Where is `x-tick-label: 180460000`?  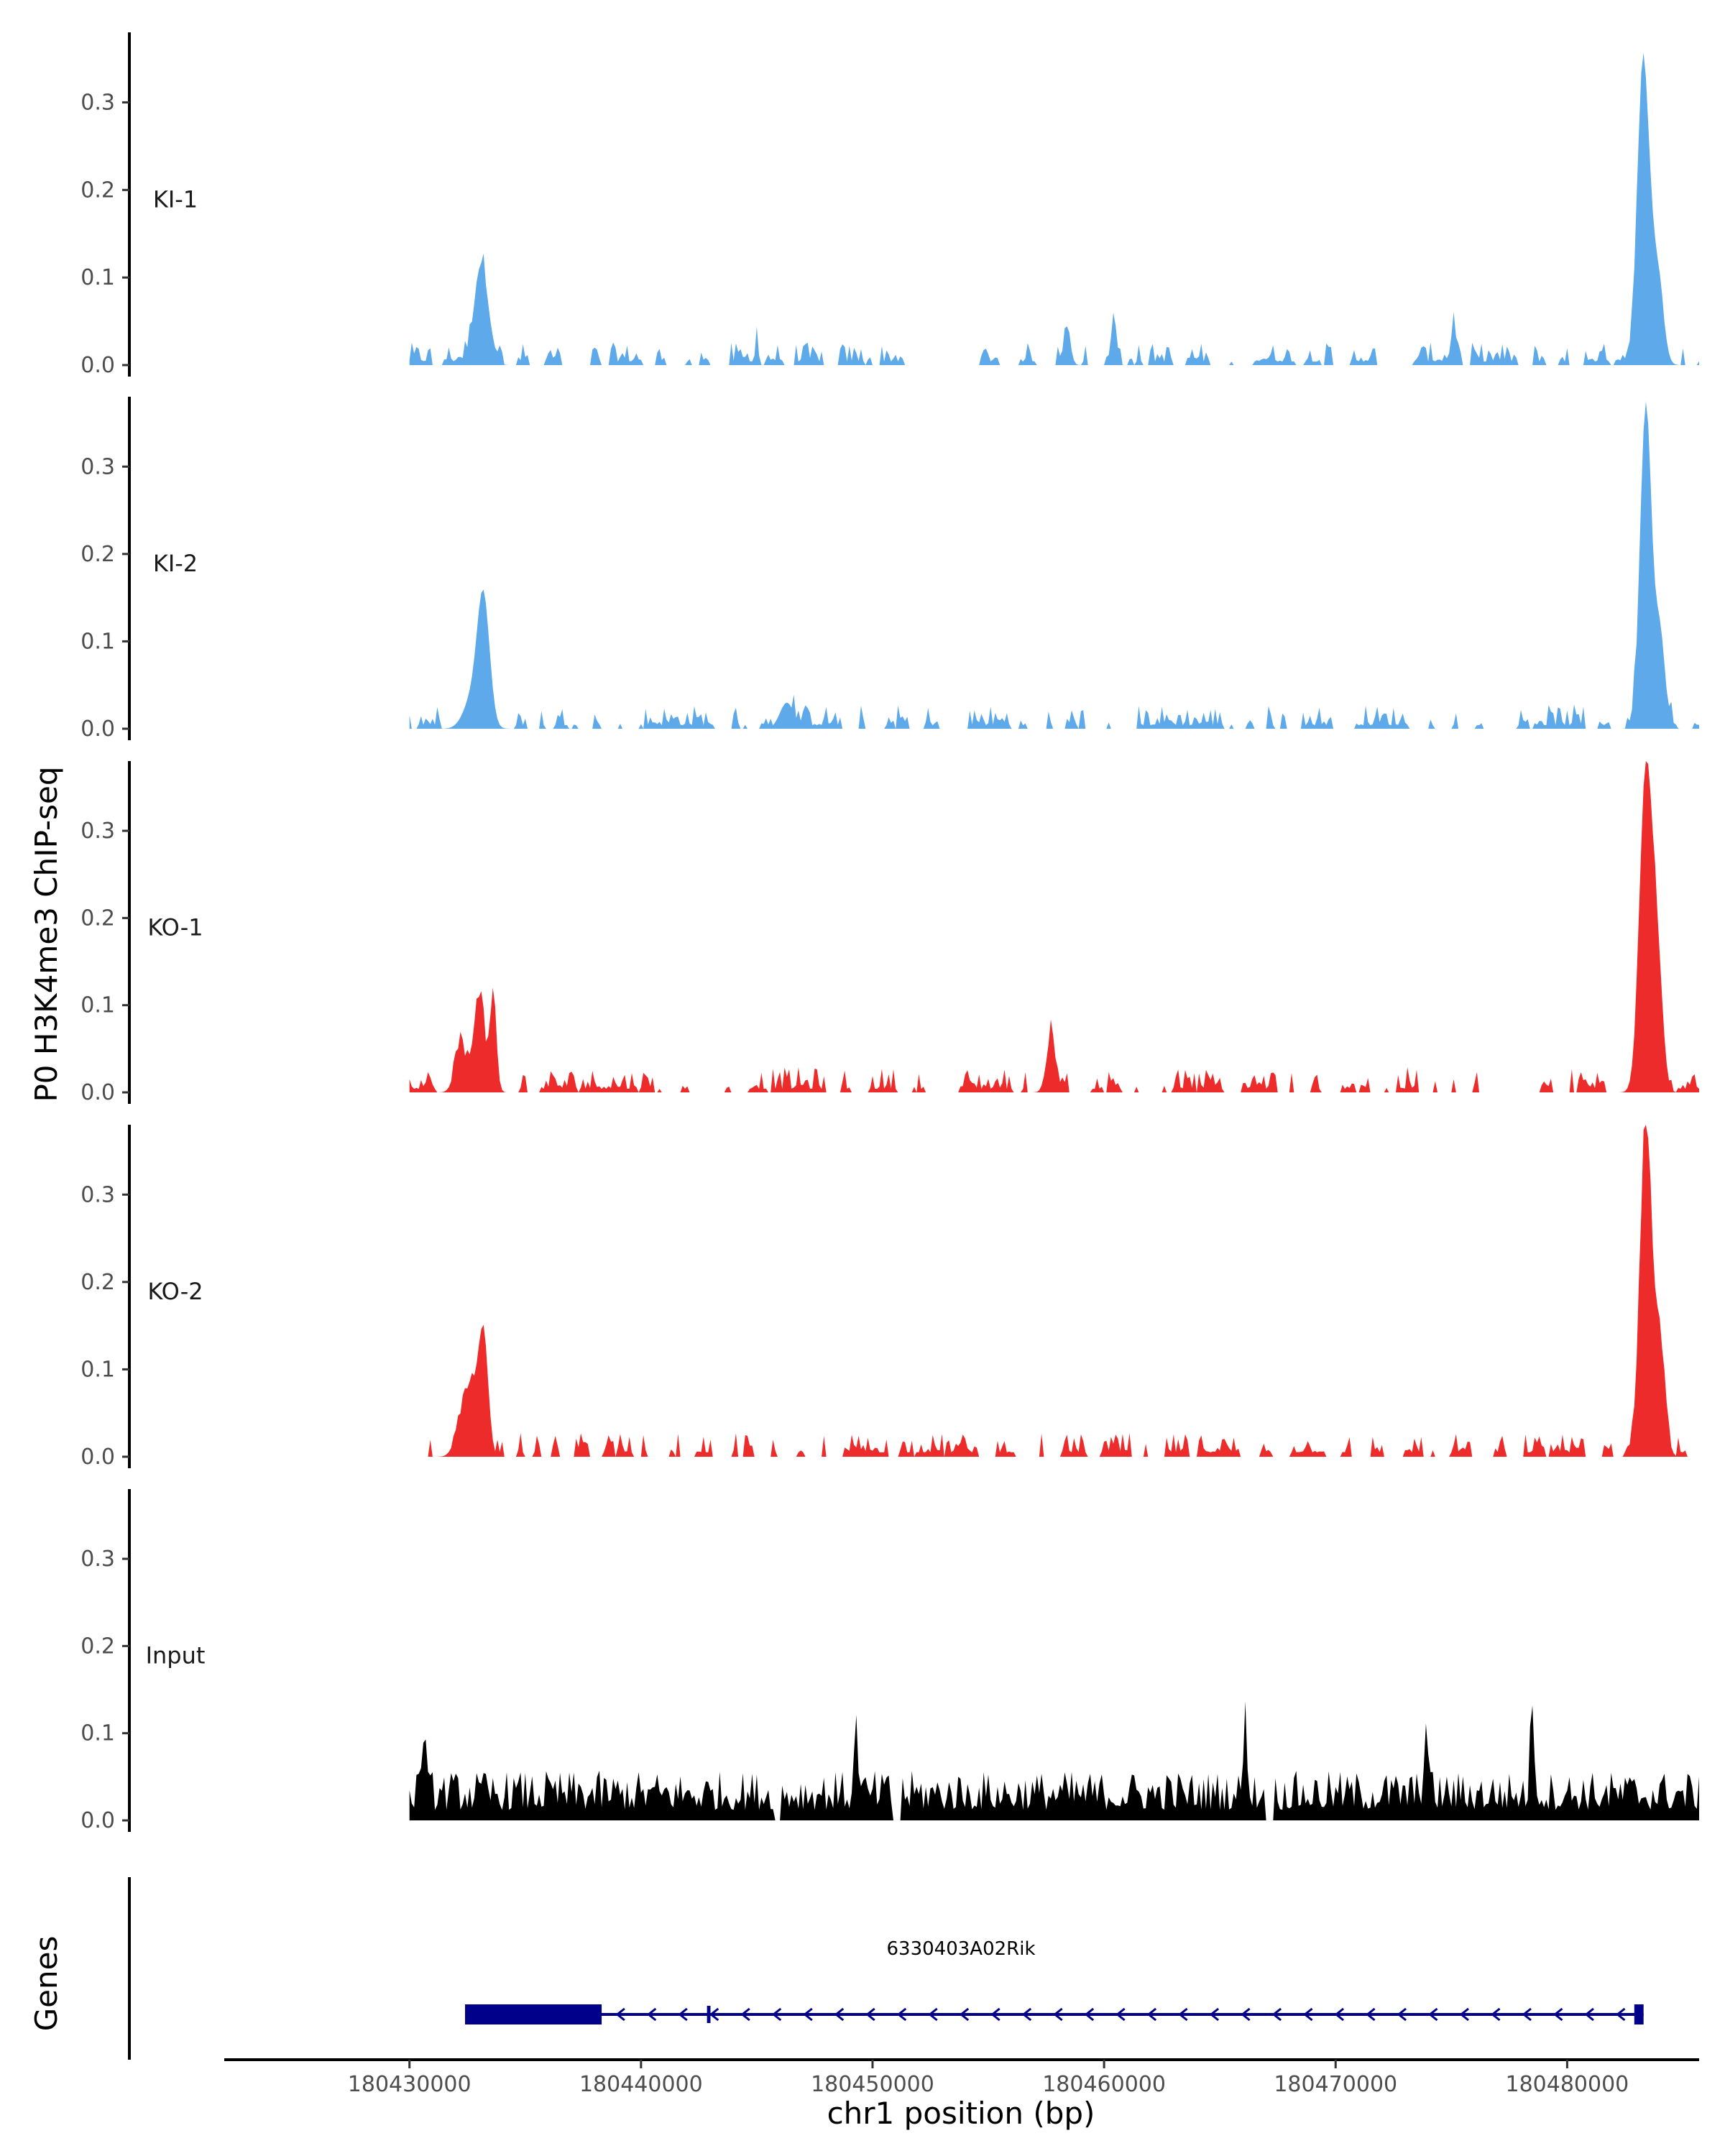
x-tick-label: 180460000 is located at coordinates (1104, 2084).